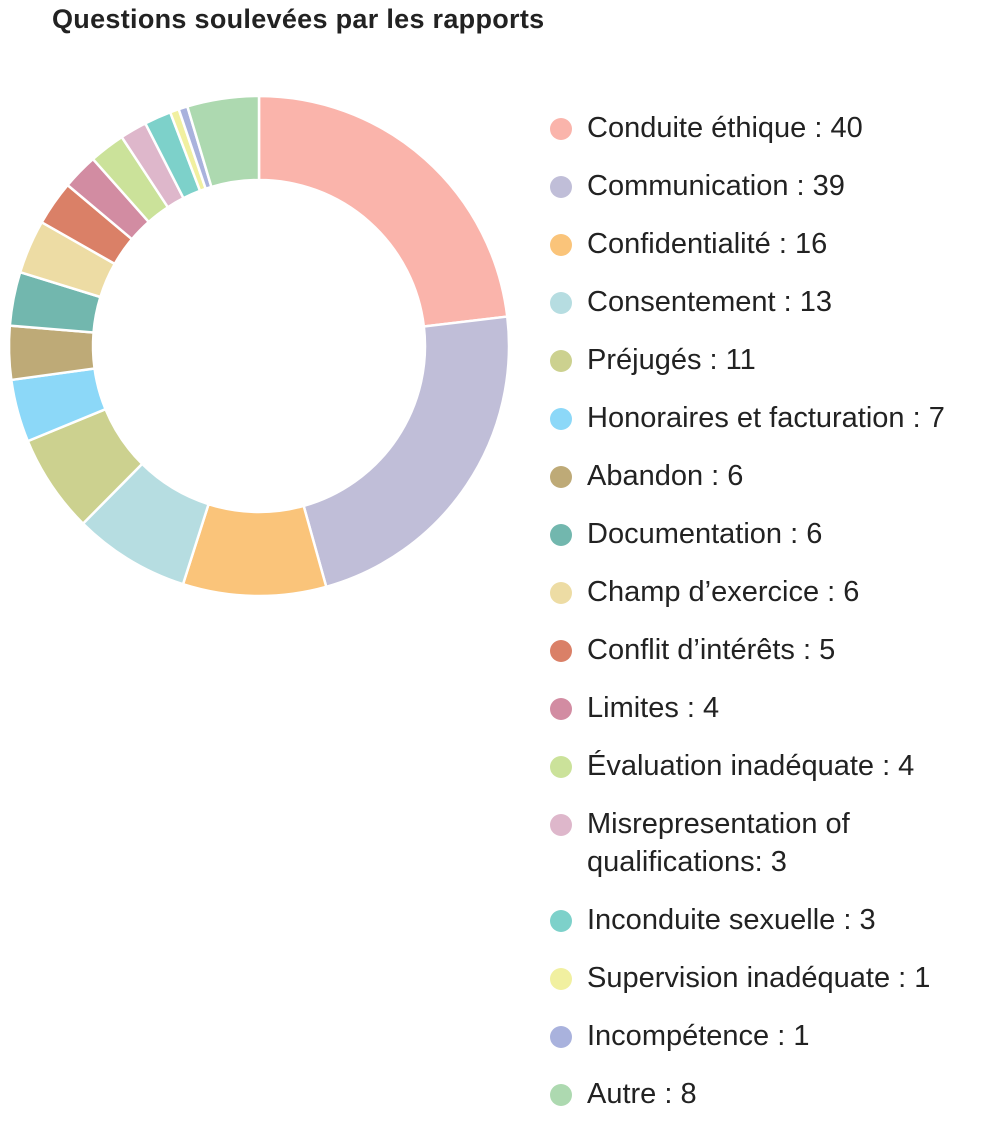 Image resolution: width=991 pixels, height=1134 pixels. What do you see at coordinates (731, 919) in the screenshot?
I see `legend-label: Inconduite sexuelle : 3` at bounding box center [731, 919].